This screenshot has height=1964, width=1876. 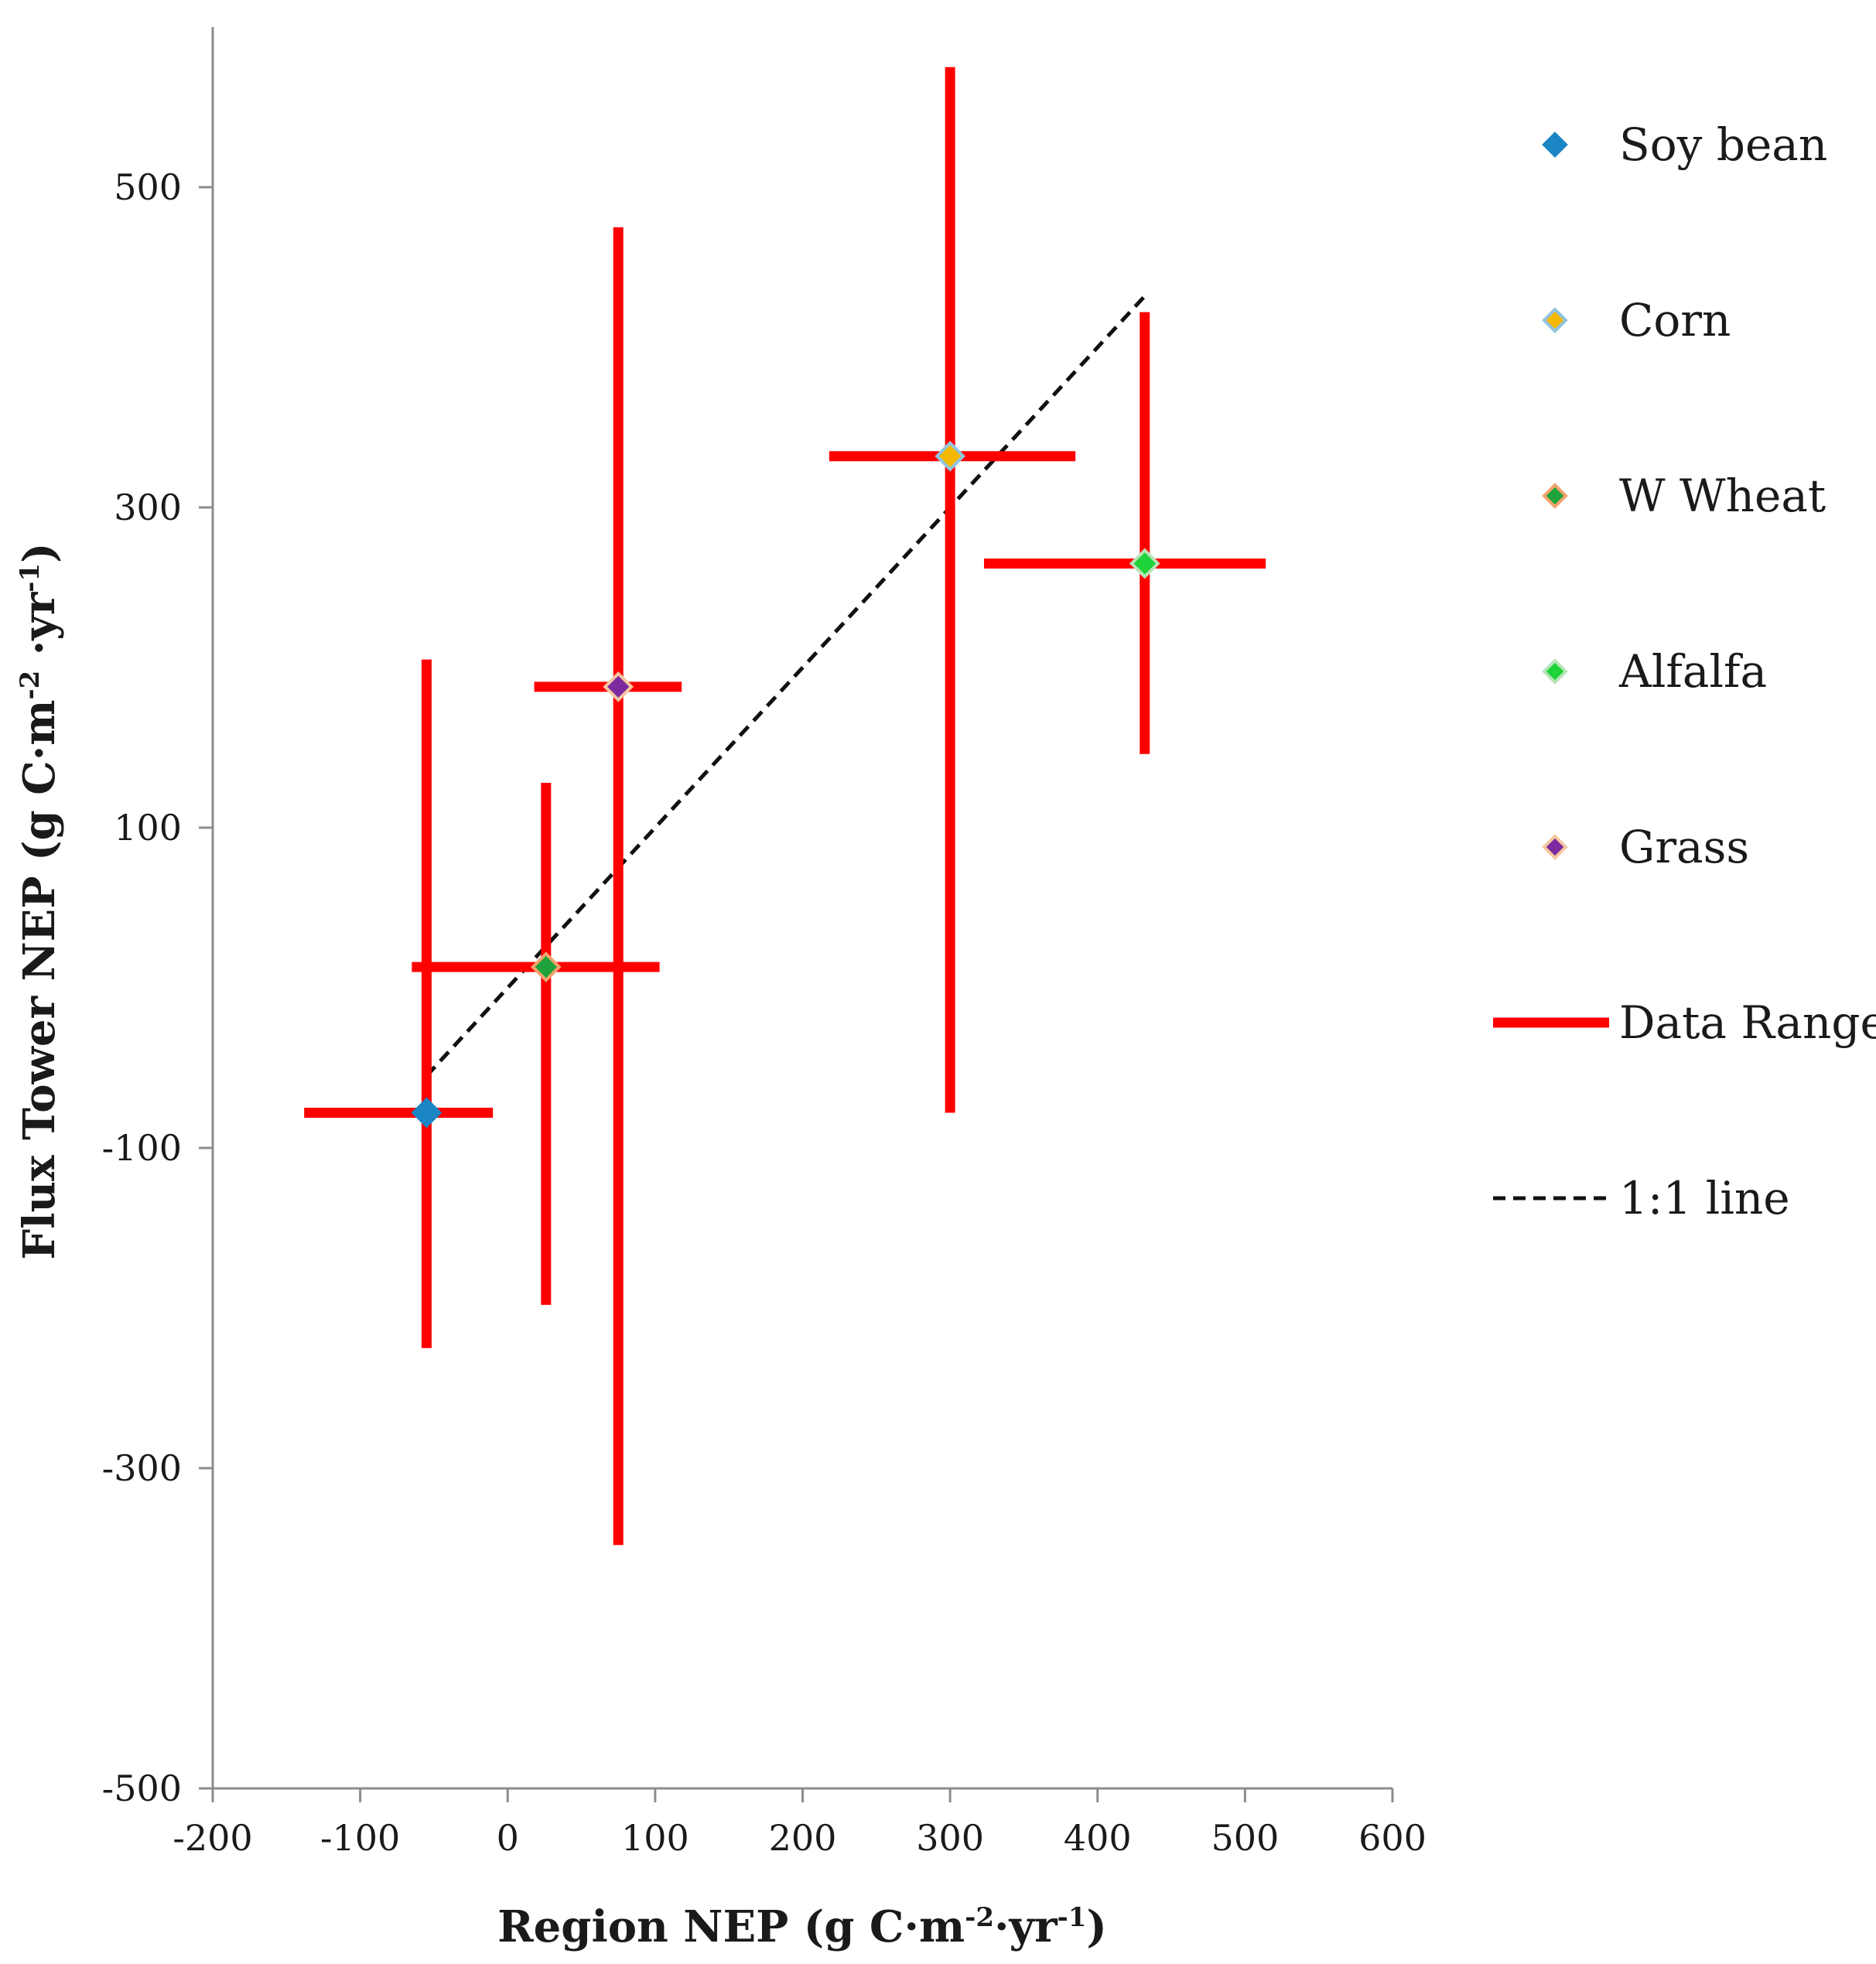 What do you see at coordinates (803, 1838) in the screenshot?
I see `x-tick-label: 200` at bounding box center [803, 1838].